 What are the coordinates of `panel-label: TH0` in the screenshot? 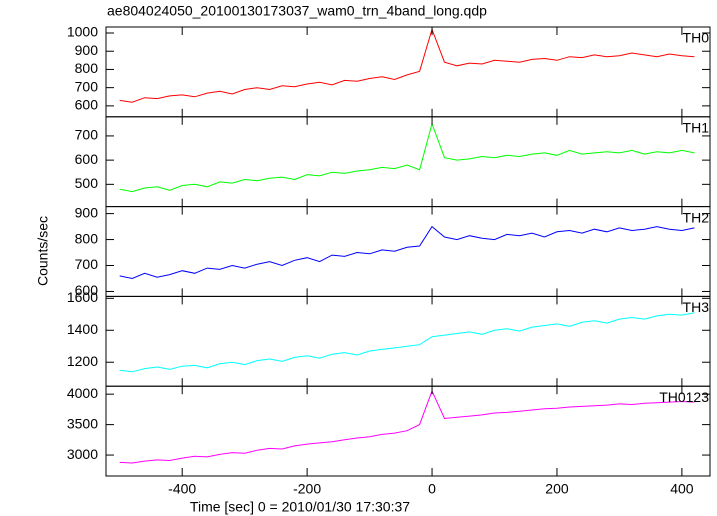 It's located at (696, 38).